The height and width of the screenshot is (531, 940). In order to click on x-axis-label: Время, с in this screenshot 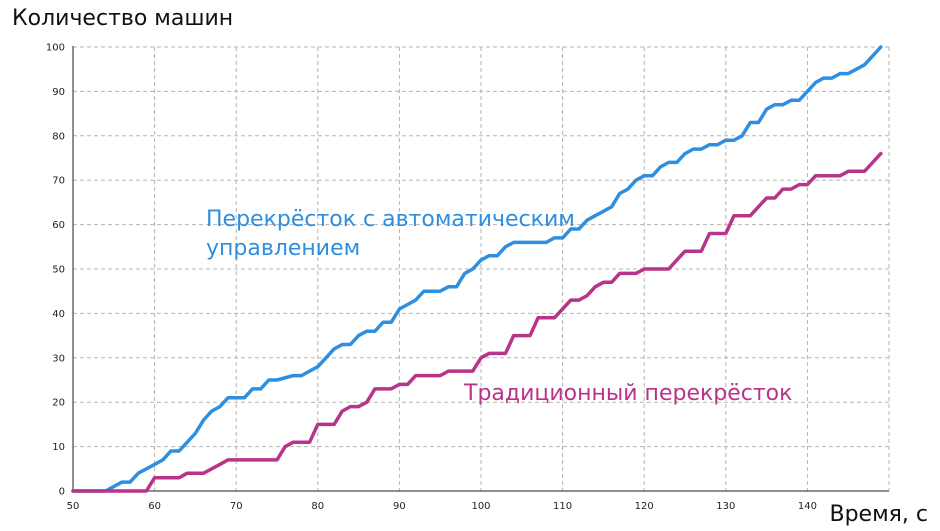, I will do `click(878, 514)`.